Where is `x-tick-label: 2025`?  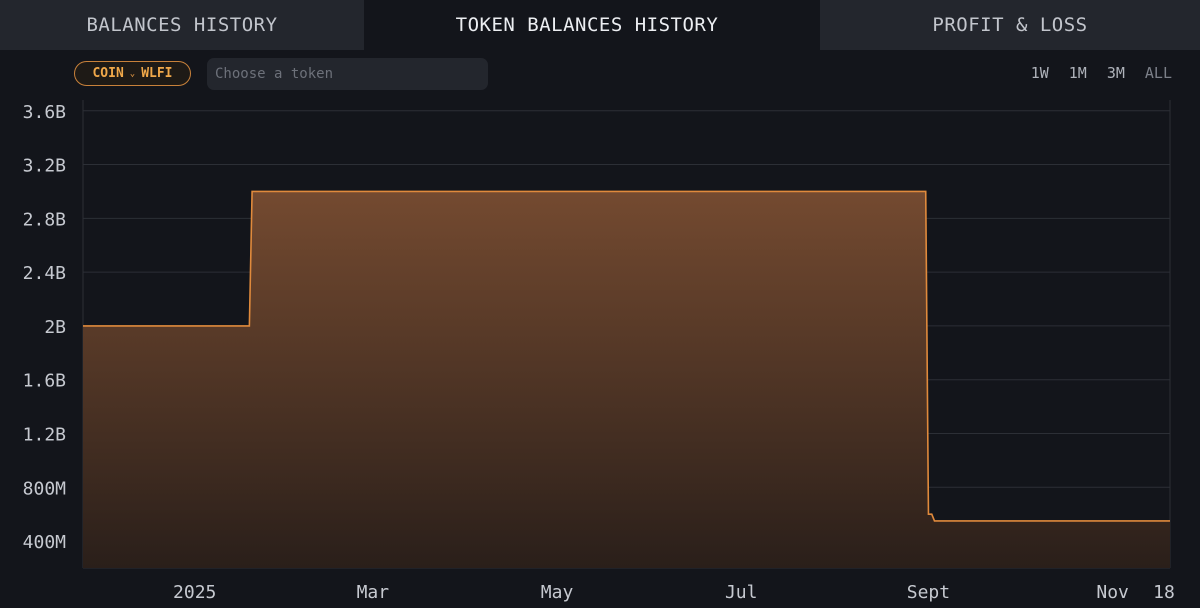
x-tick-label: 2025 is located at coordinates (194, 592).